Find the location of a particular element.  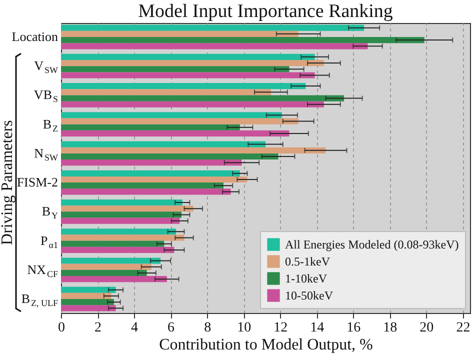

legend-label: 1-10keV is located at coordinates (306, 279).